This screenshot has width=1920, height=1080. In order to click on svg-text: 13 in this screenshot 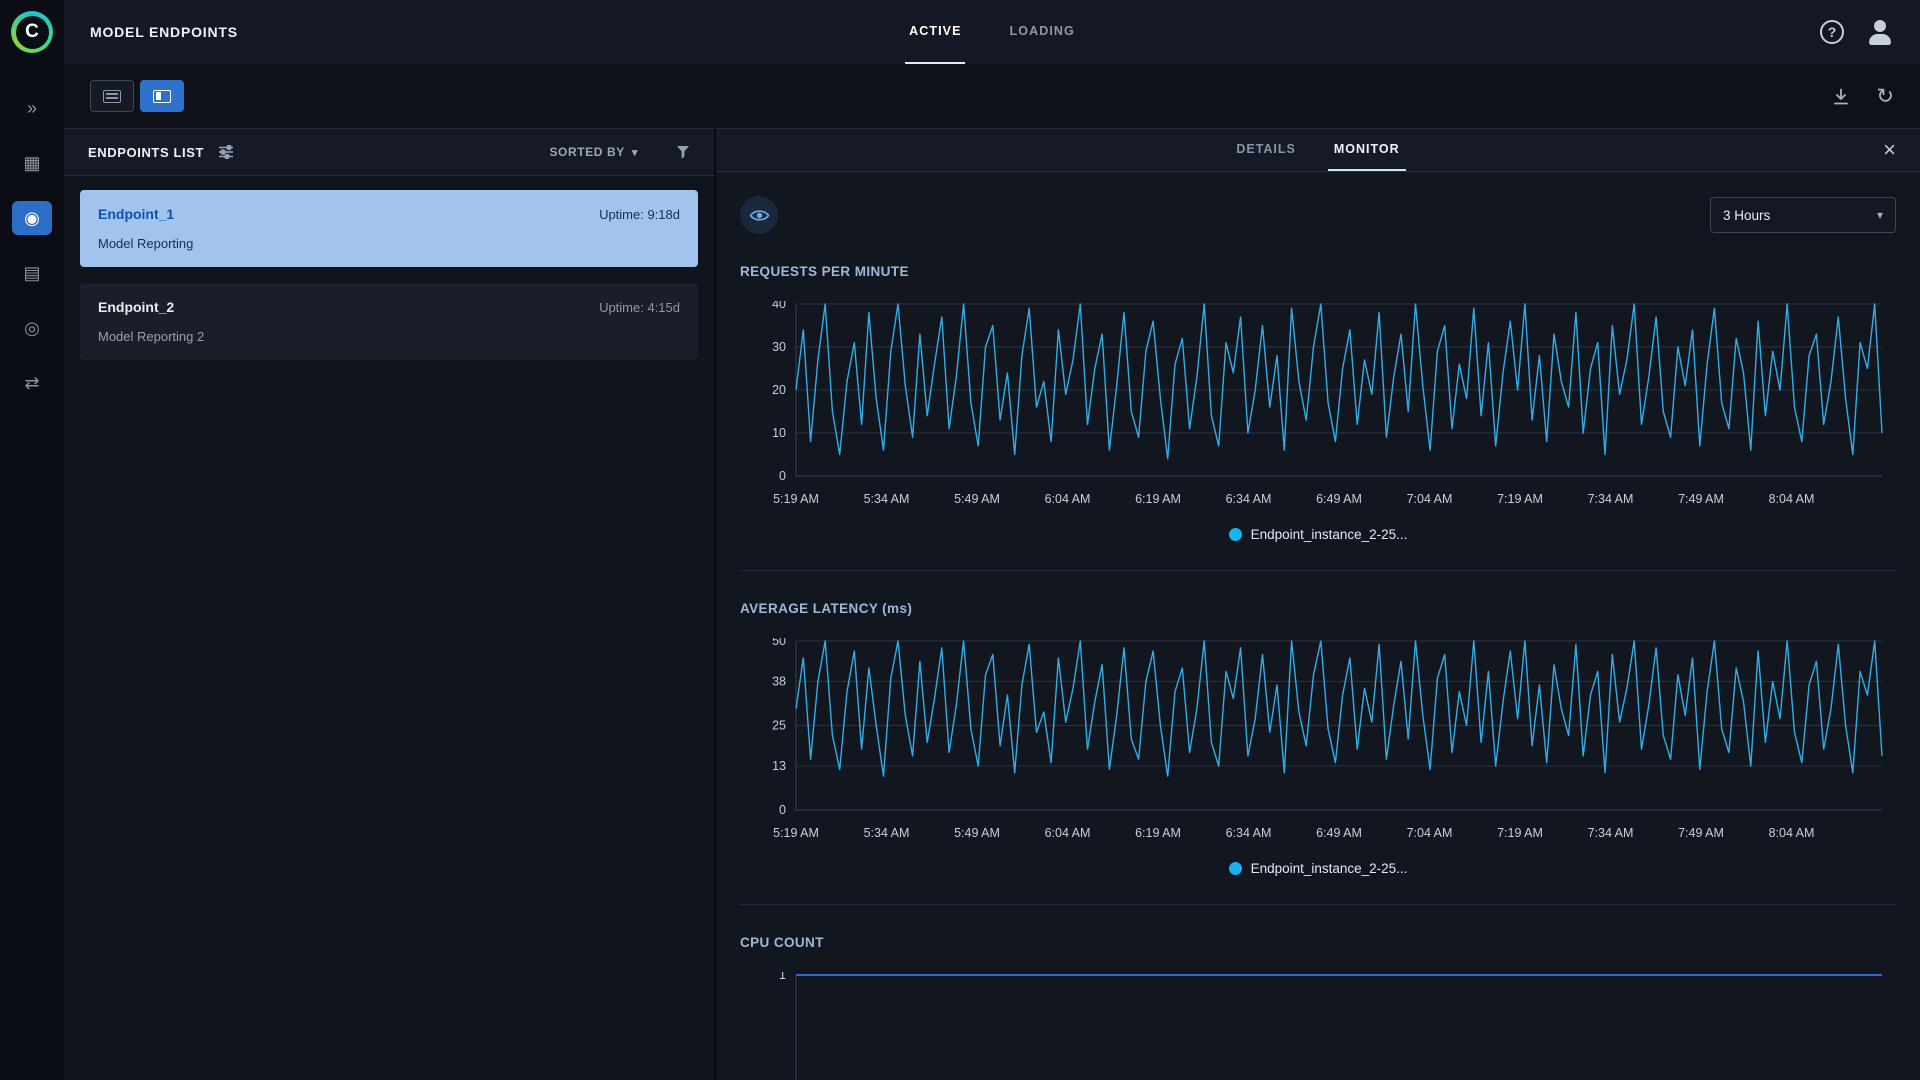, I will do `click(779, 766)`.